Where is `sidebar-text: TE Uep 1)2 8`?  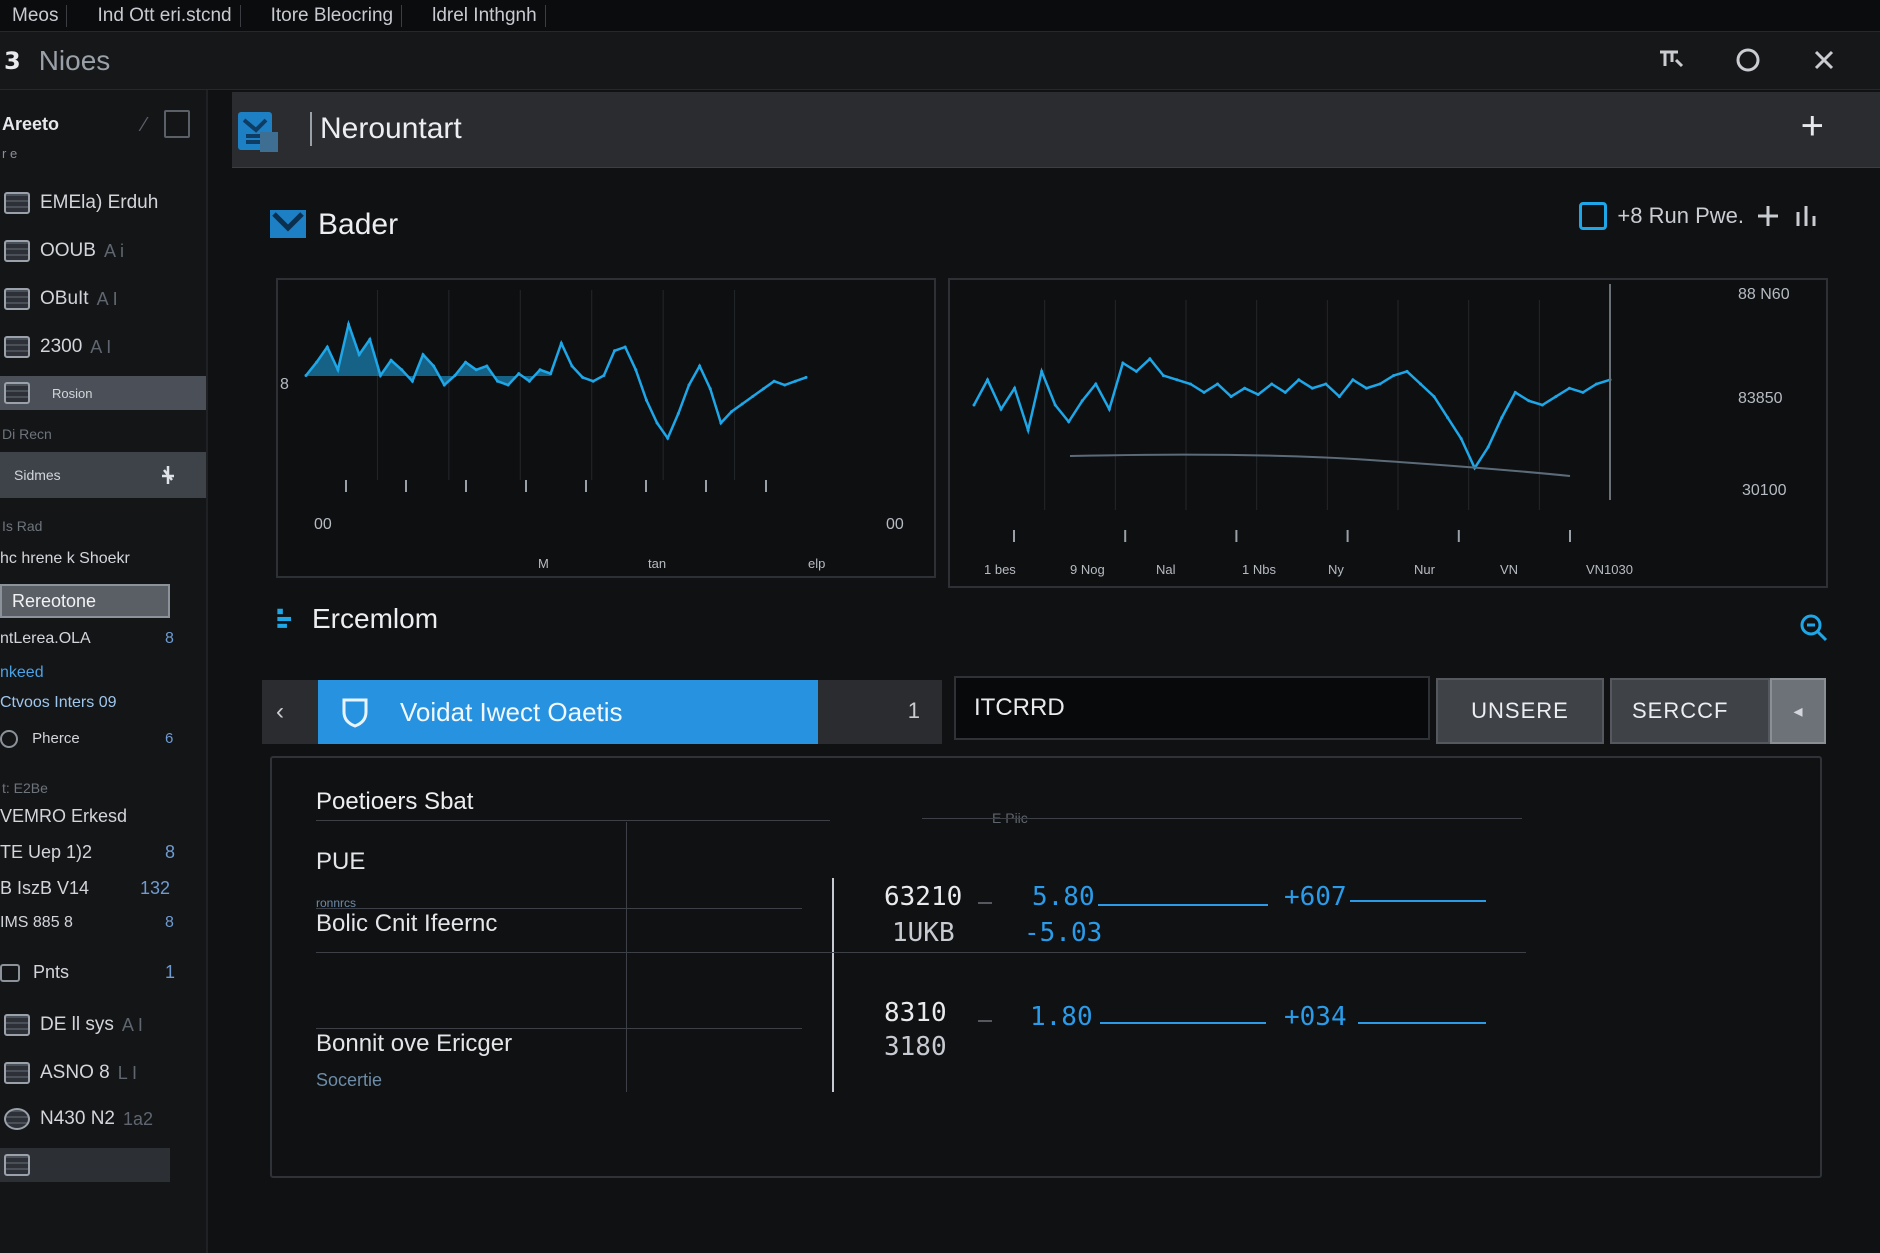 sidebar-text: TE Uep 1)2 8 is located at coordinates (103, 852).